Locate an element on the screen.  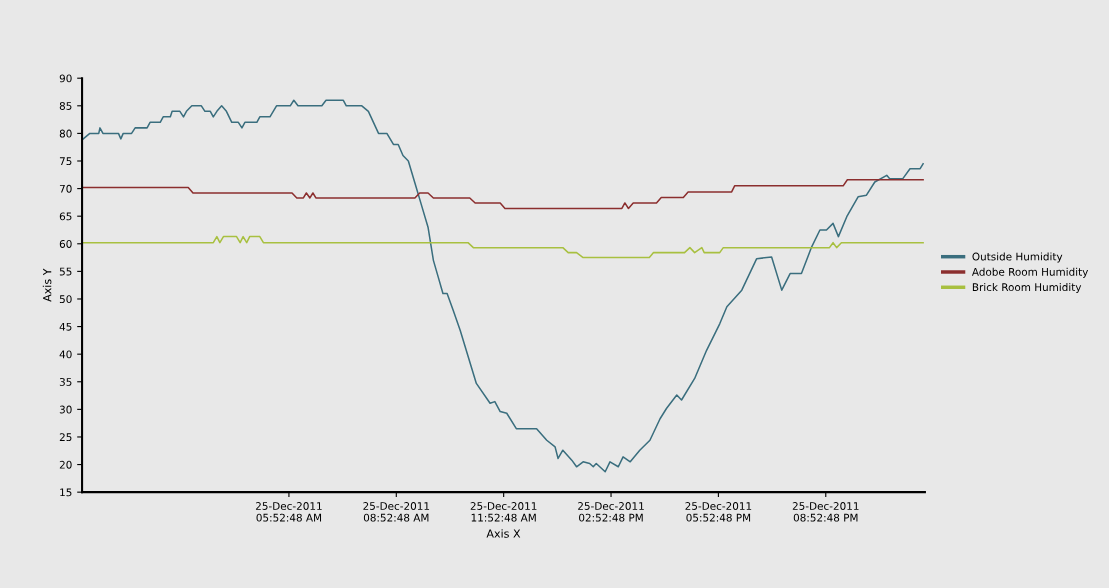
x-tick-label: 25-Dec-2011 11:52:48 AM is located at coordinates (503, 512).